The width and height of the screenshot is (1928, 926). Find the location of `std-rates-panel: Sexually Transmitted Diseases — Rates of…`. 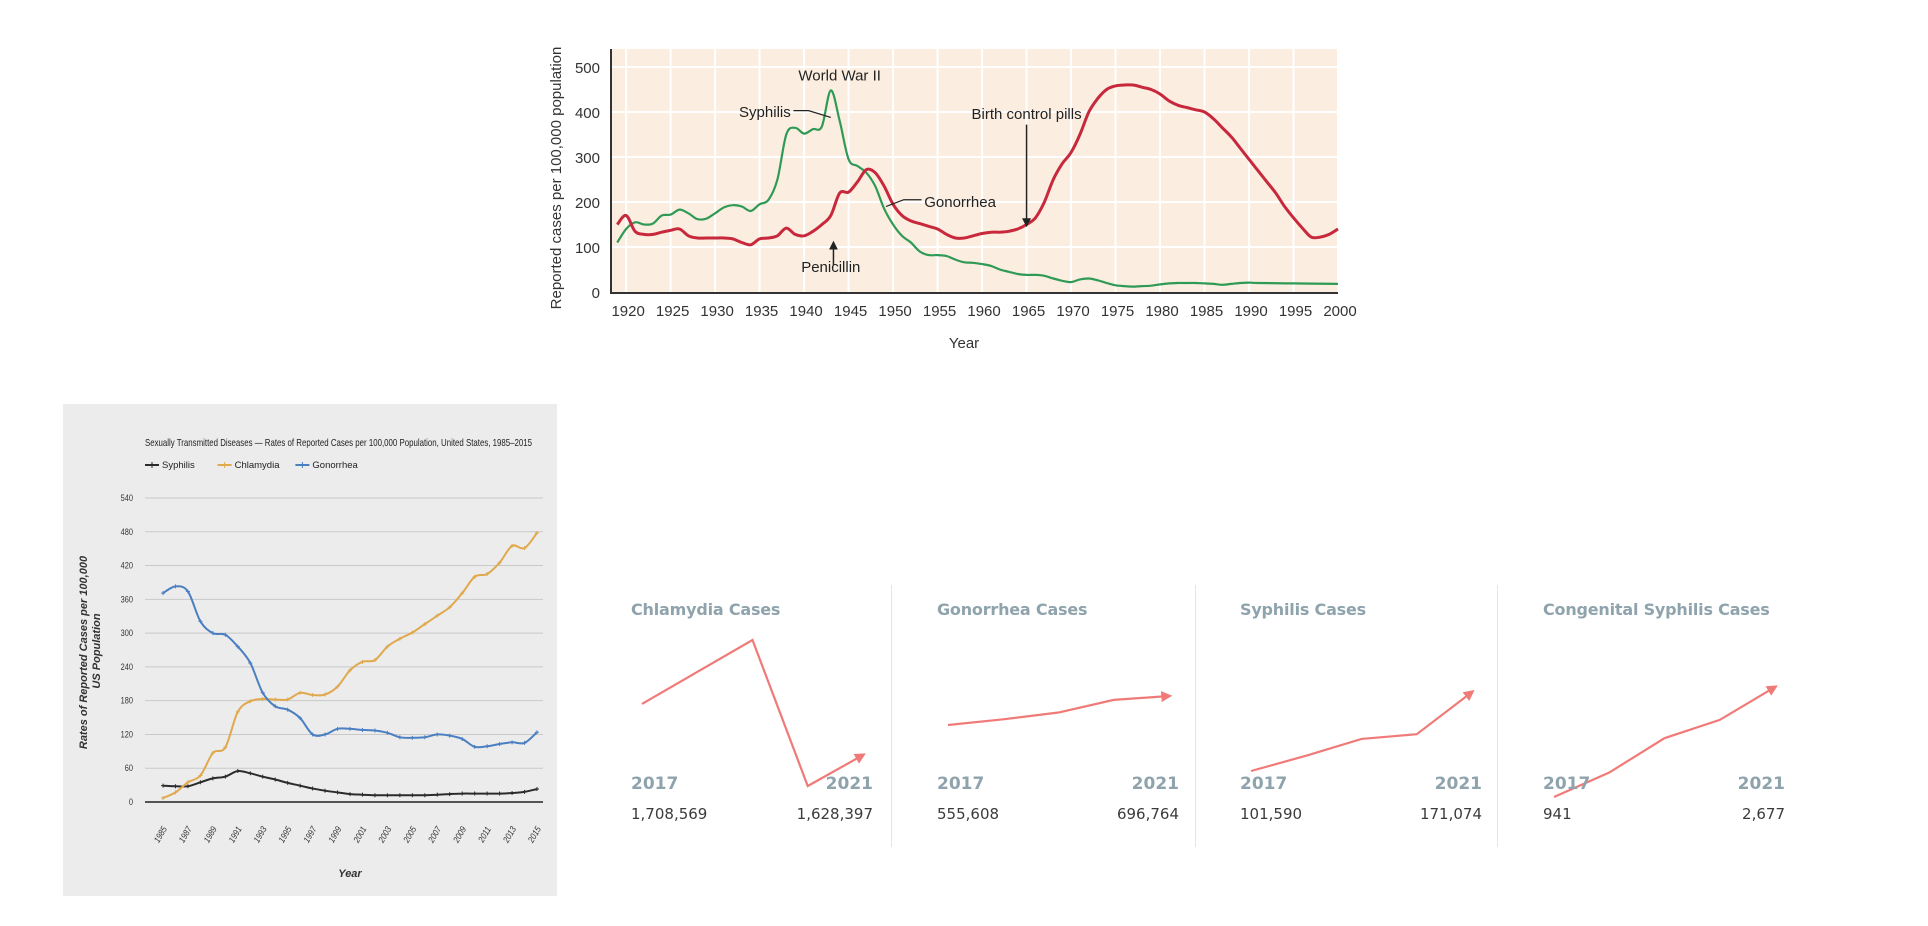

std-rates-panel: Sexually Transmitted Diseases — Rates of… is located at coordinates (310, 650).